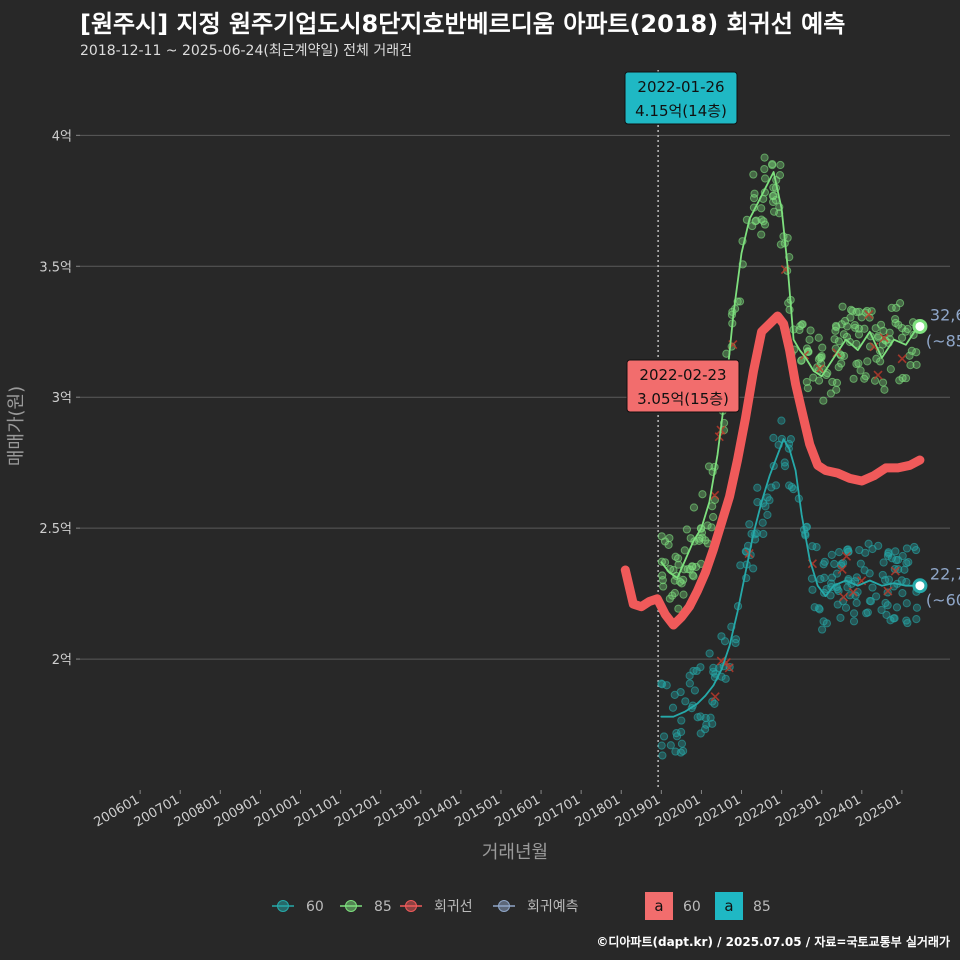  Describe the element at coordinates (598, 811) in the screenshot. I see `x-tick-label: 201801` at that location.